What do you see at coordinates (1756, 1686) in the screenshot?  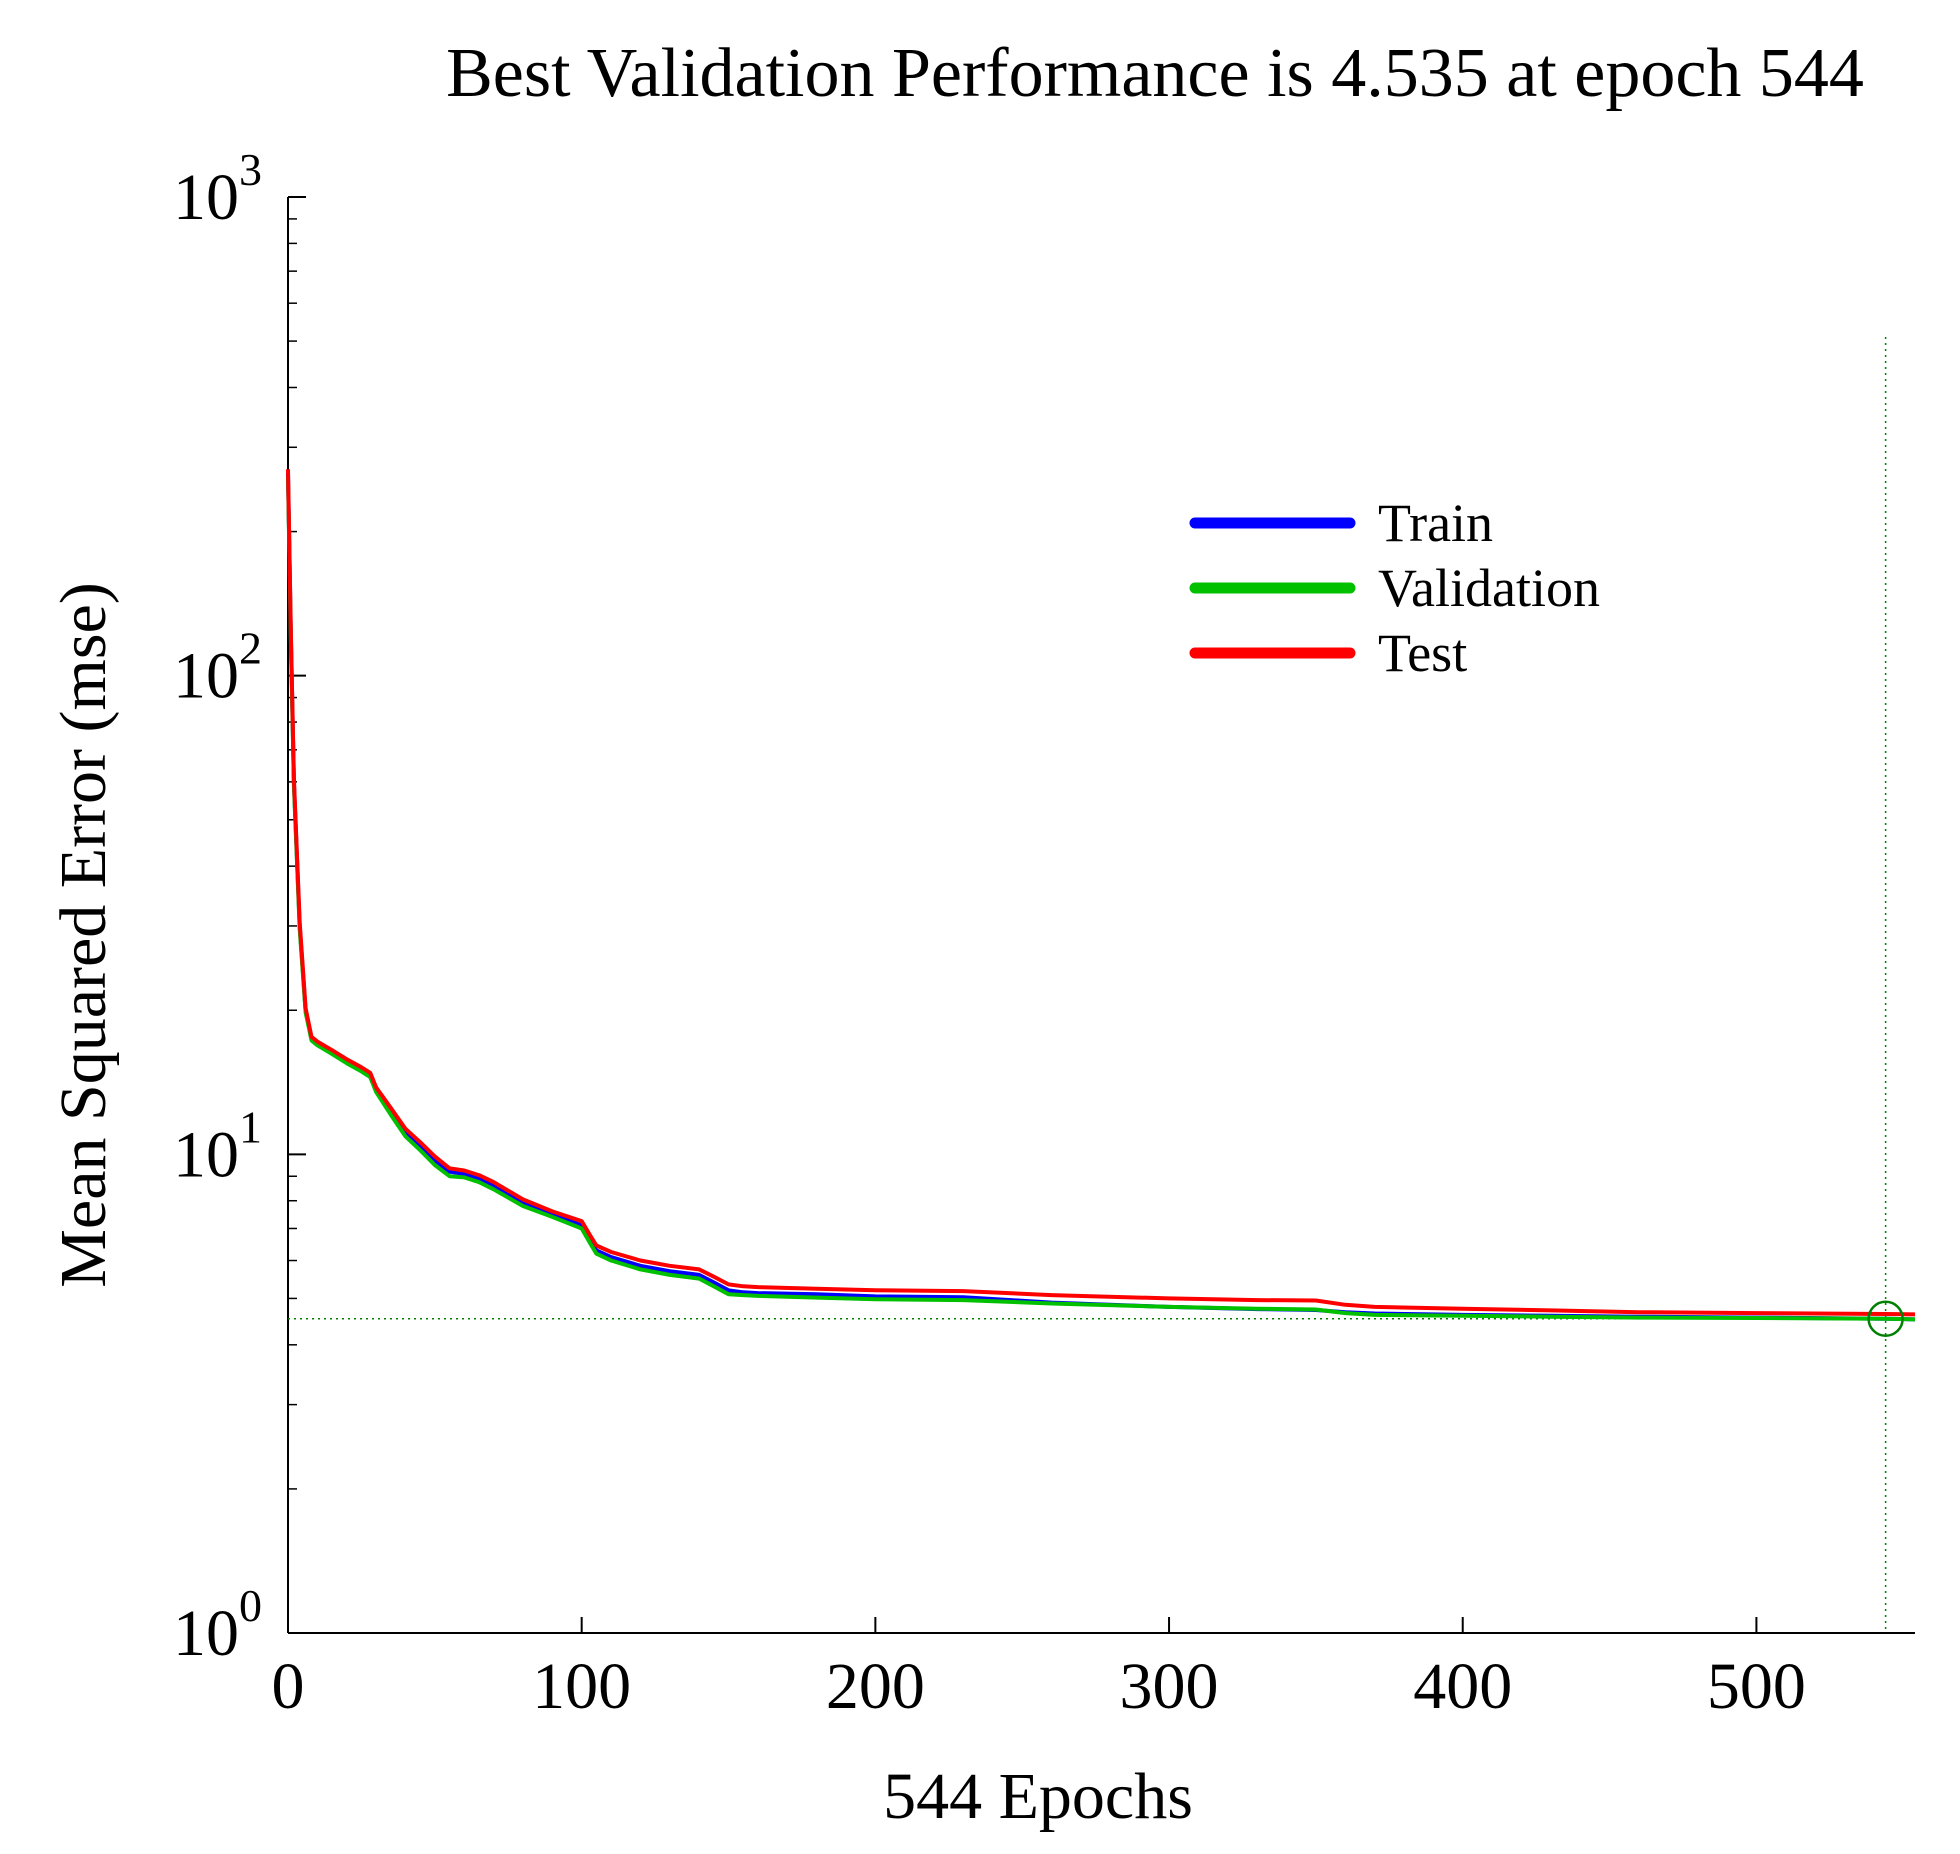 I see `x-tick-label: 500` at bounding box center [1756, 1686].